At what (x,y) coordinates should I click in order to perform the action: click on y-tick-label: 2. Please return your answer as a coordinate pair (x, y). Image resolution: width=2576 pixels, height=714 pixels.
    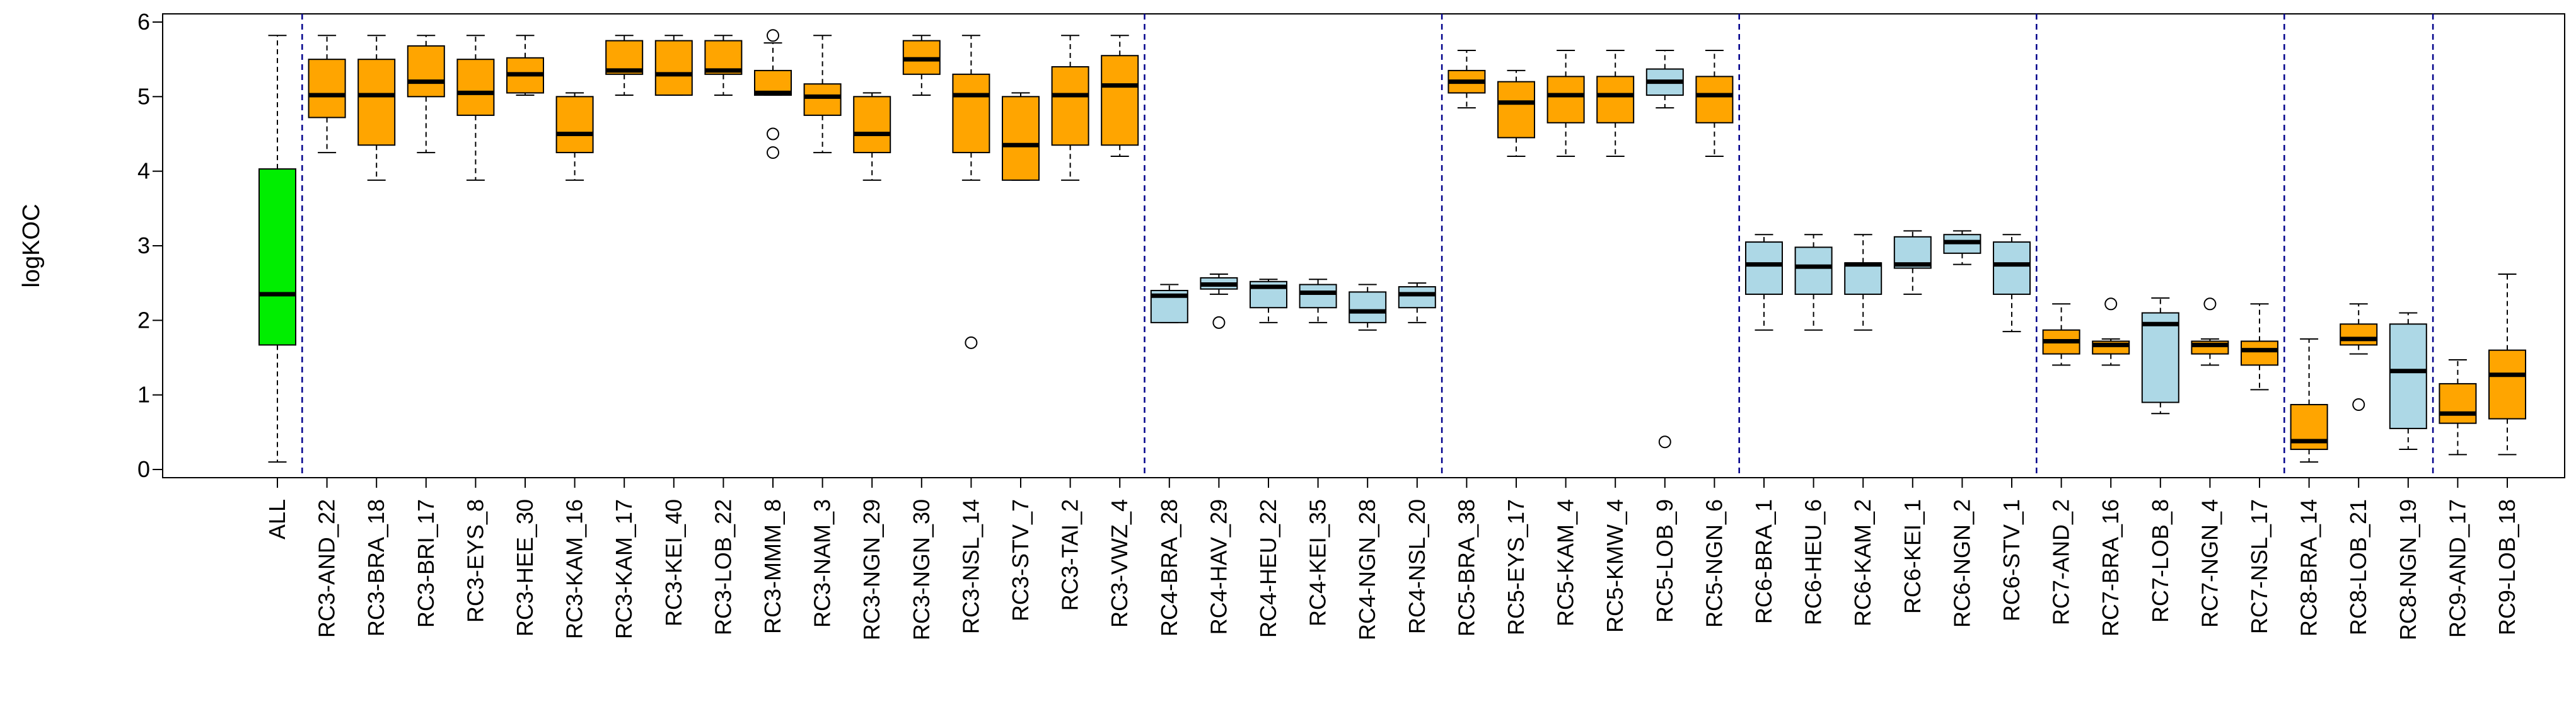
    Looking at the image, I should click on (143, 320).